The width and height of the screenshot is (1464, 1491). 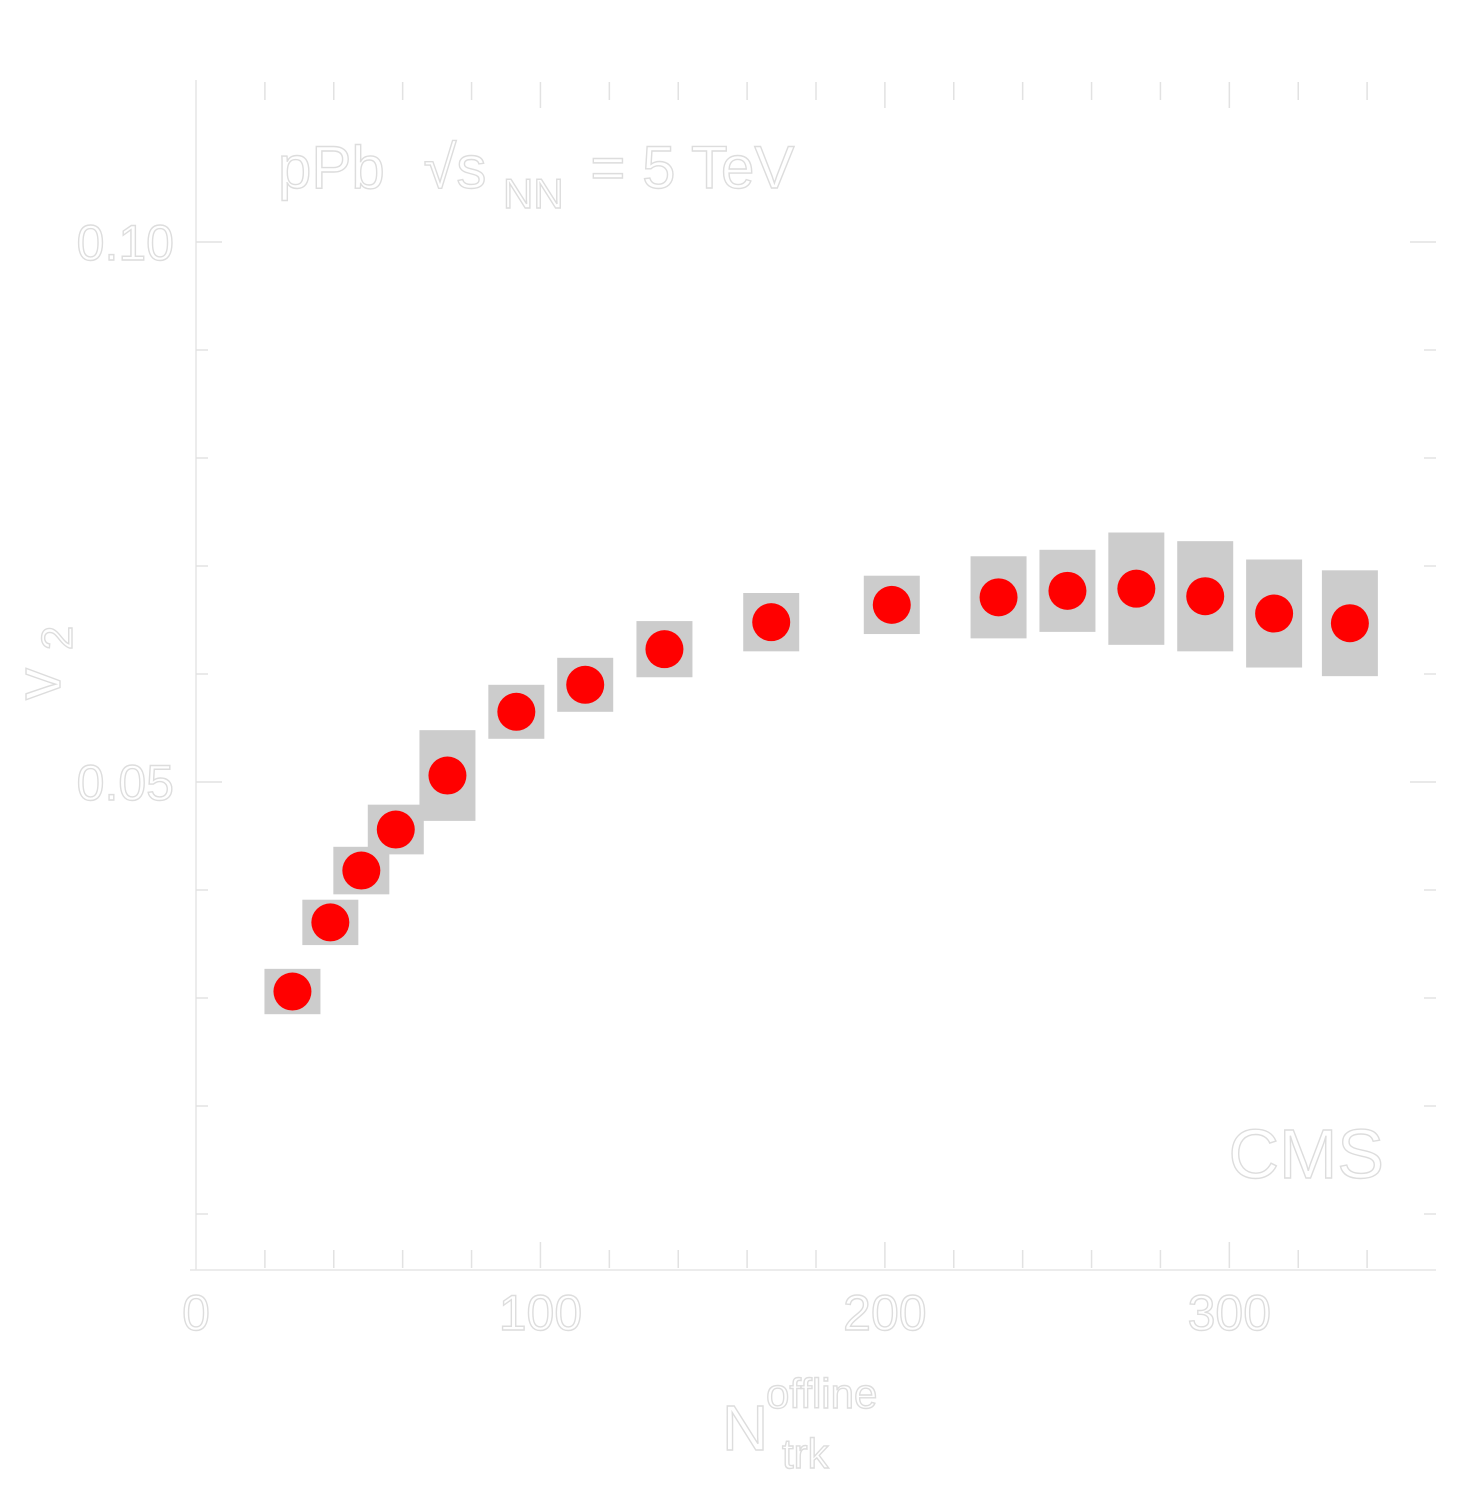 I want to click on x-axis-title: N trk offline, so click(x=799, y=1426).